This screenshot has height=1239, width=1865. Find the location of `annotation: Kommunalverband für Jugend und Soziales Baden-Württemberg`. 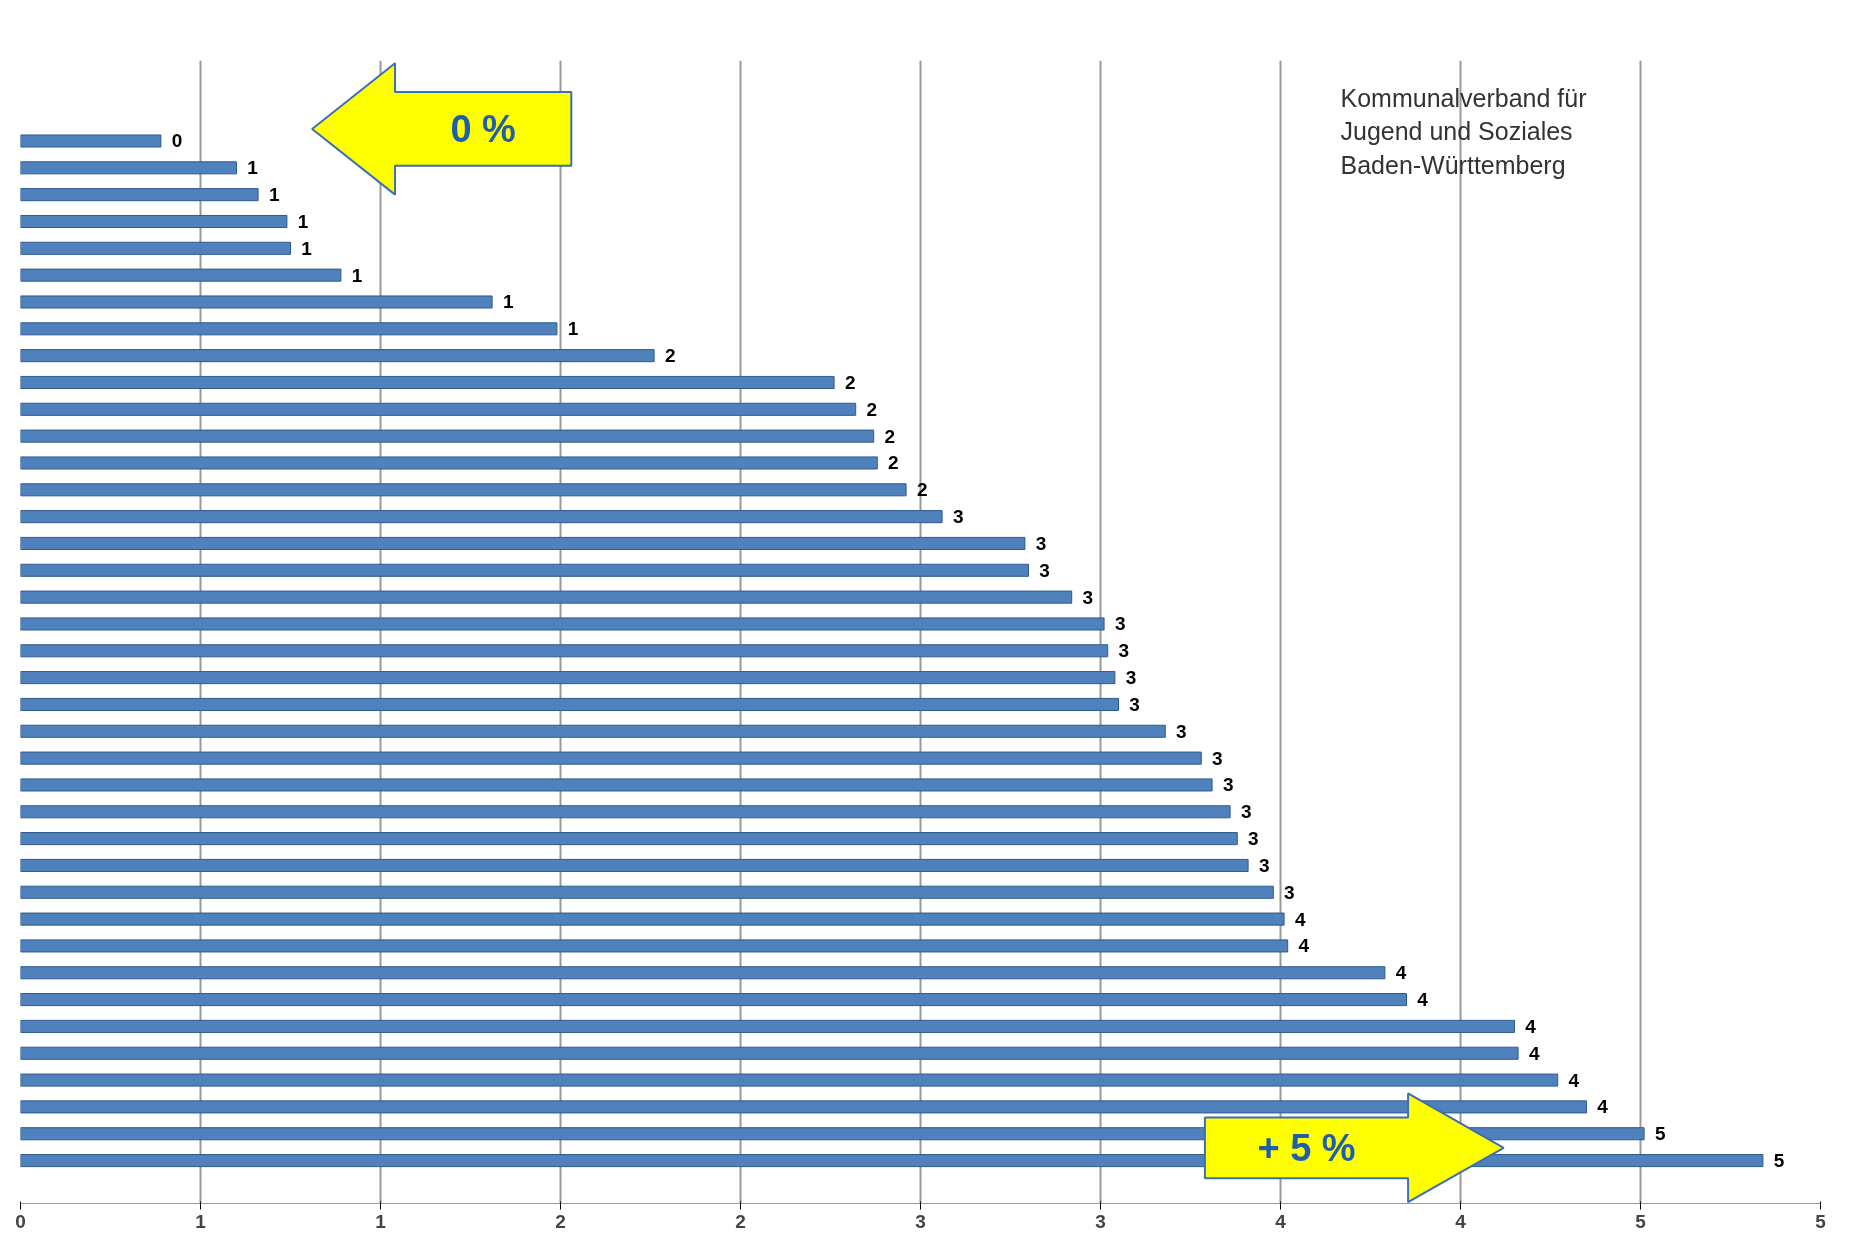

annotation: Kommunalverband für Jugend und Soziales Baden-Württemberg is located at coordinates (1463, 131).